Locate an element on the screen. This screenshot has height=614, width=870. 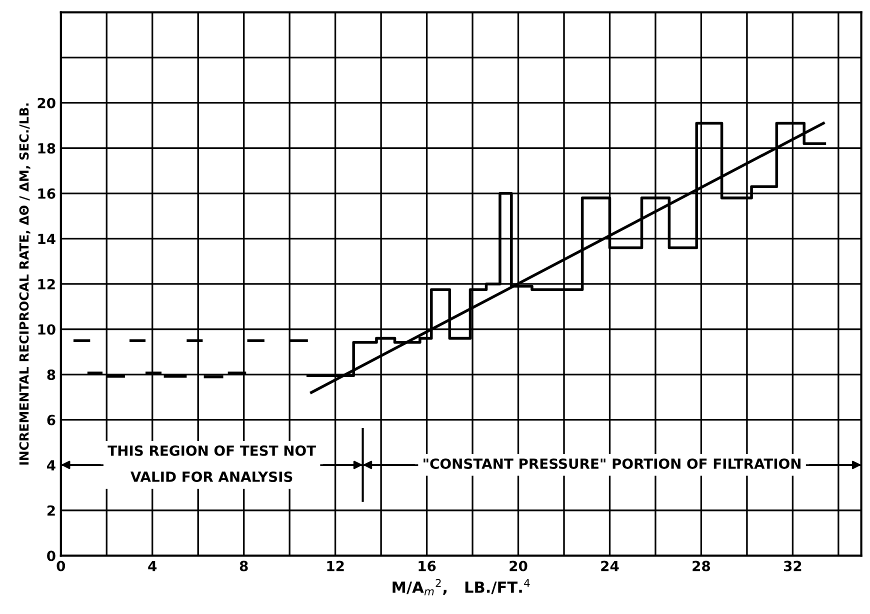
x-tick-label: 32 is located at coordinates (793, 566).